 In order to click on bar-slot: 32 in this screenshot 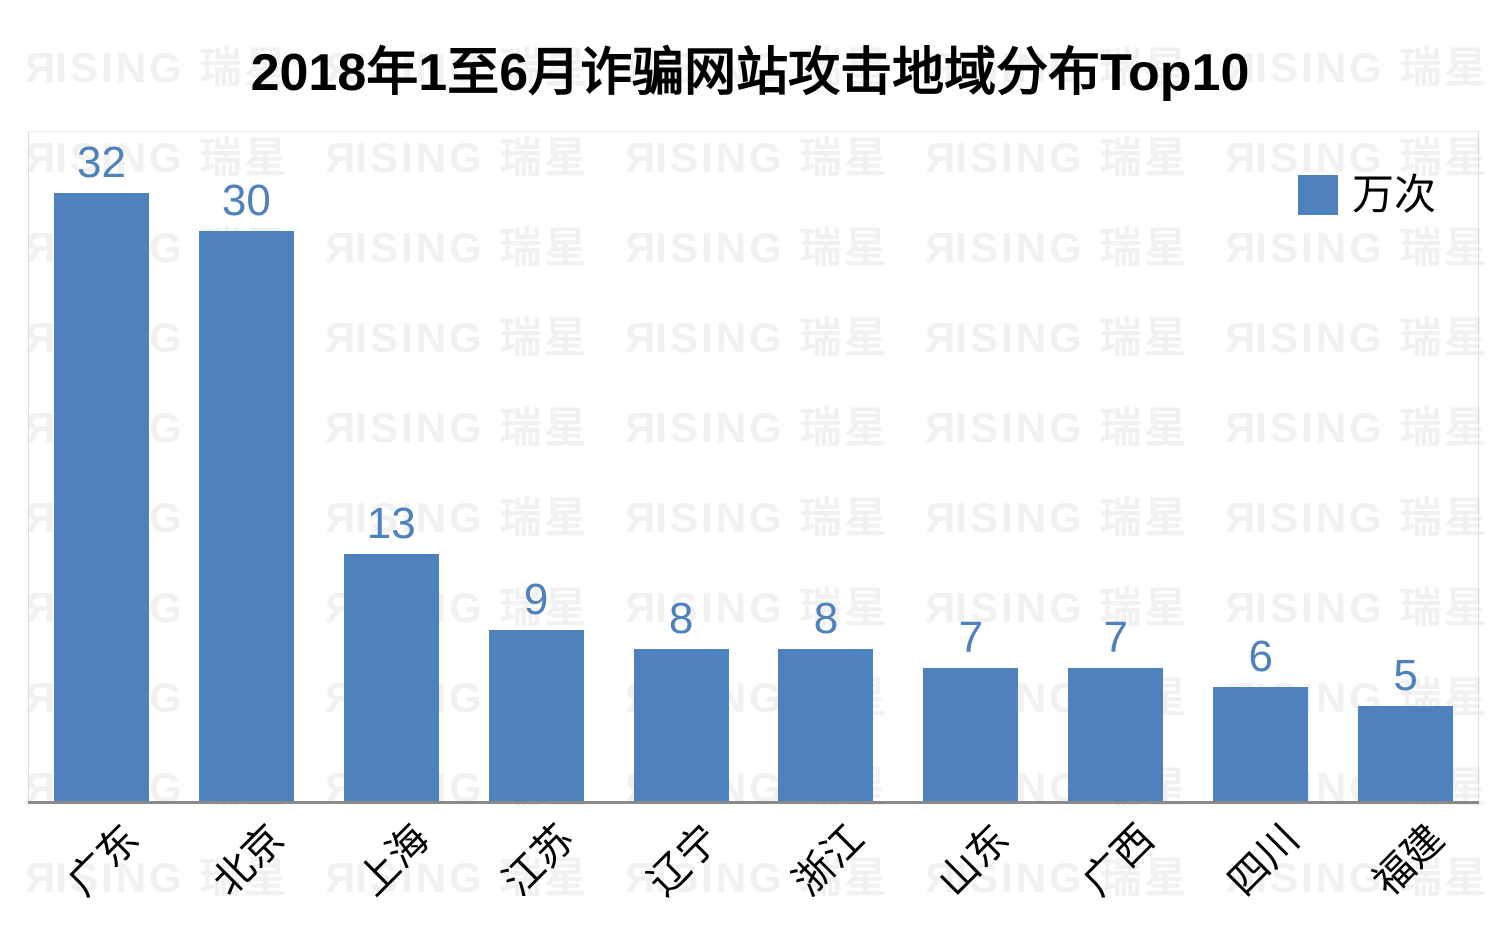, I will do `click(101, 466)`.